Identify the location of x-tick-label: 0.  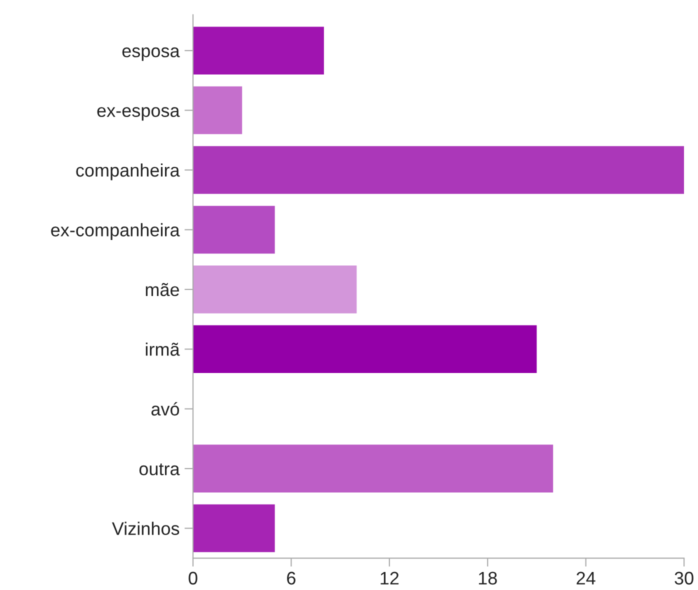
(193, 578).